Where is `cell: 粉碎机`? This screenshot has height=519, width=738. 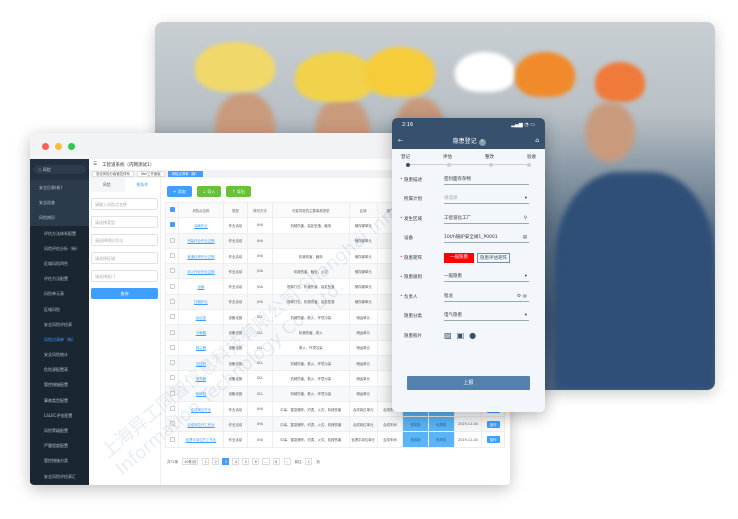
cell: 粉碎机 is located at coordinates (201, 393).